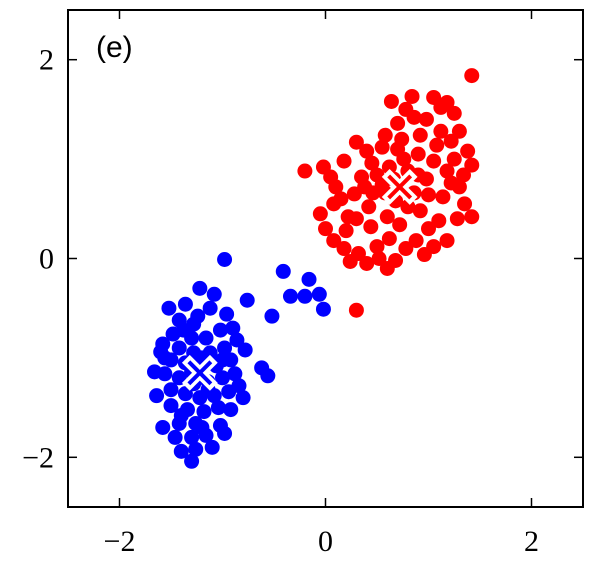  I want to click on y-tick-label: 0, so click(46, 259).